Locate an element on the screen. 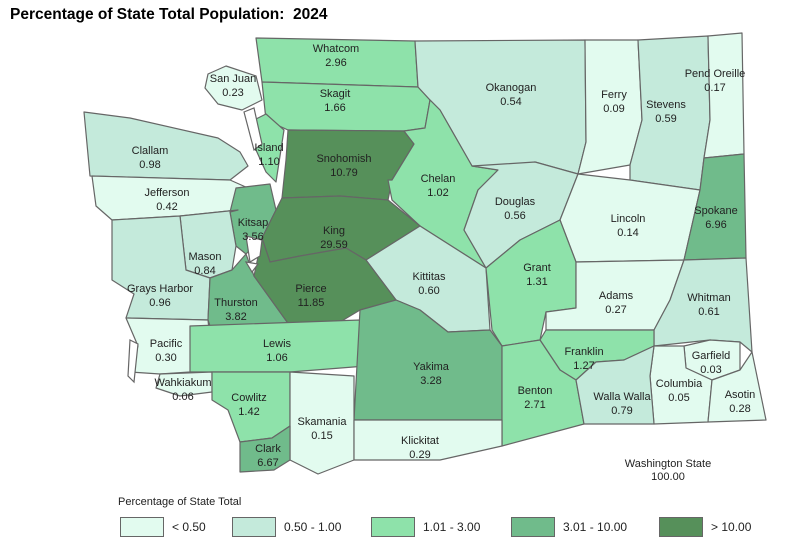 This screenshot has width=802, height=560. county-value-pend-oreille: 0.17 is located at coordinates (714, 88).